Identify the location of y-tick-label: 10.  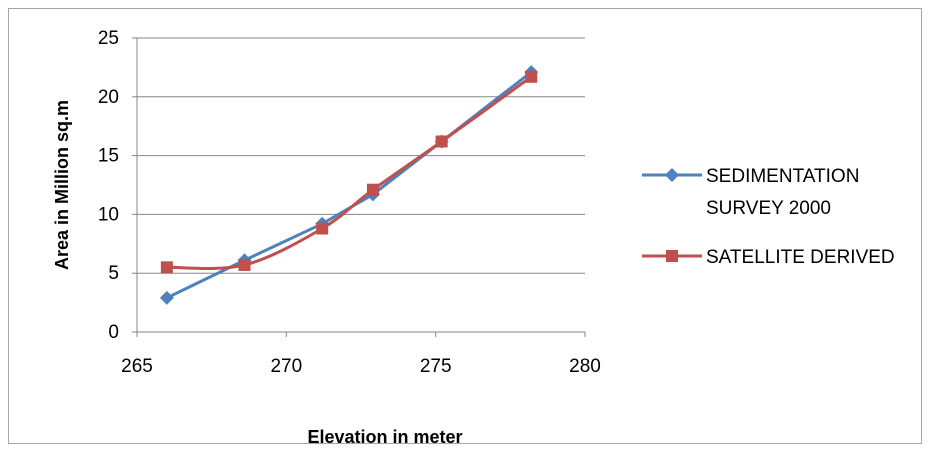
(108, 214).